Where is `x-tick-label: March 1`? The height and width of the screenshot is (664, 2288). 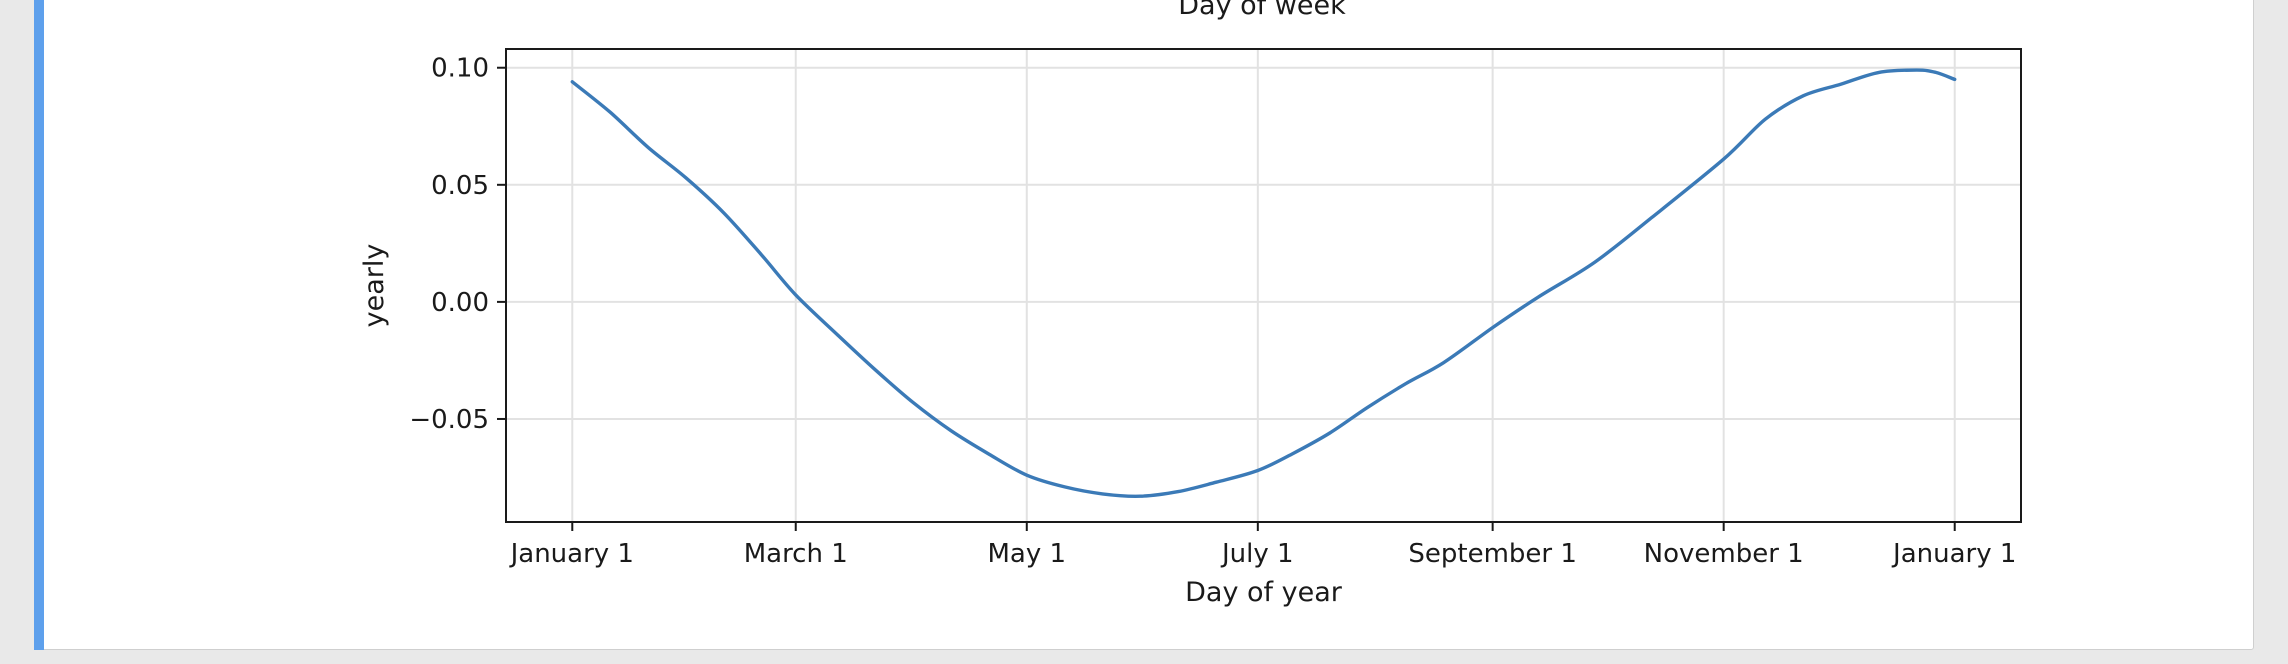 x-tick-label: March 1 is located at coordinates (796, 554).